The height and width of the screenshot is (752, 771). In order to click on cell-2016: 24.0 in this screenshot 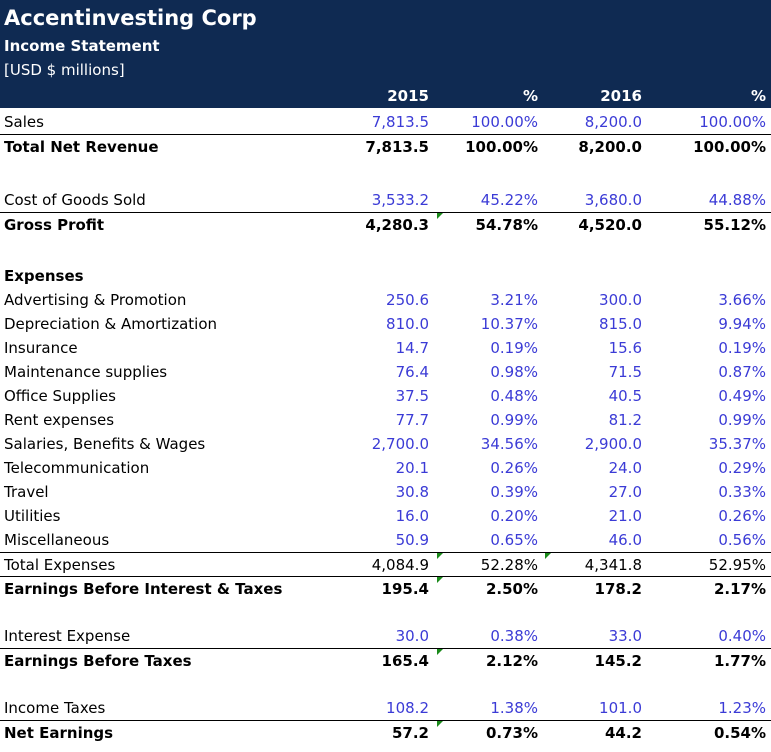, I will do `click(625, 468)`.